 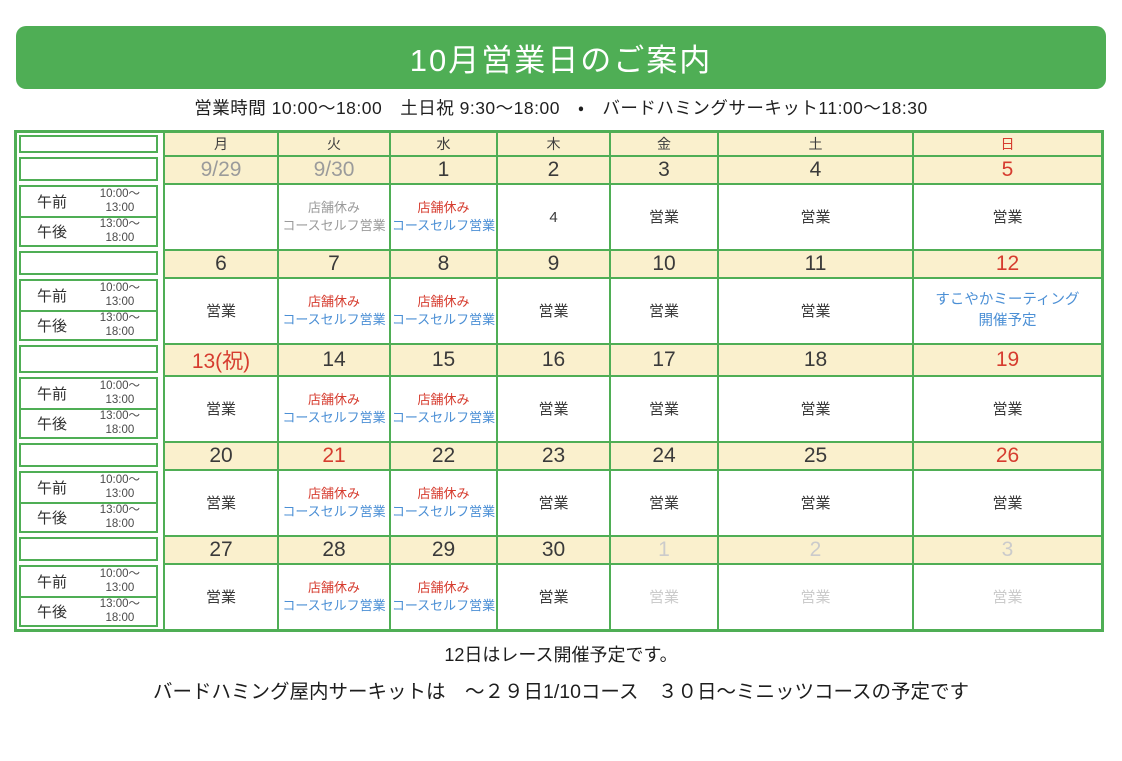 What do you see at coordinates (1007, 299) in the screenshot?
I see `status-line: すこやかミーティング` at bounding box center [1007, 299].